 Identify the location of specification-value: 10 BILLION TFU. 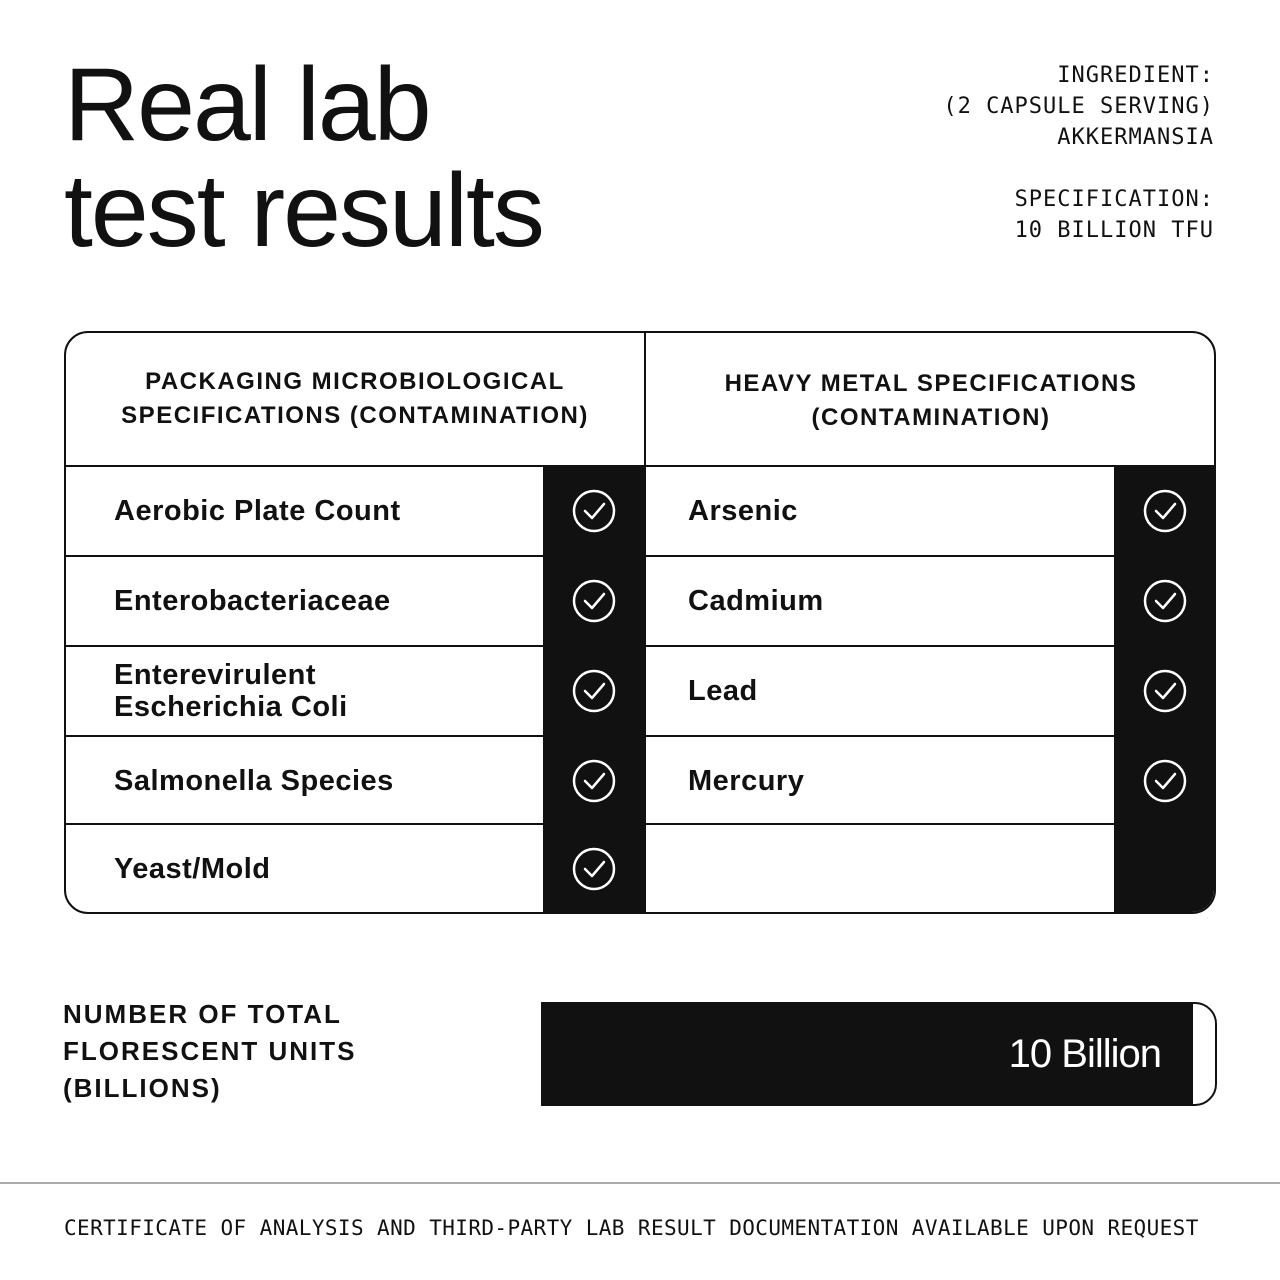
(1114, 230).